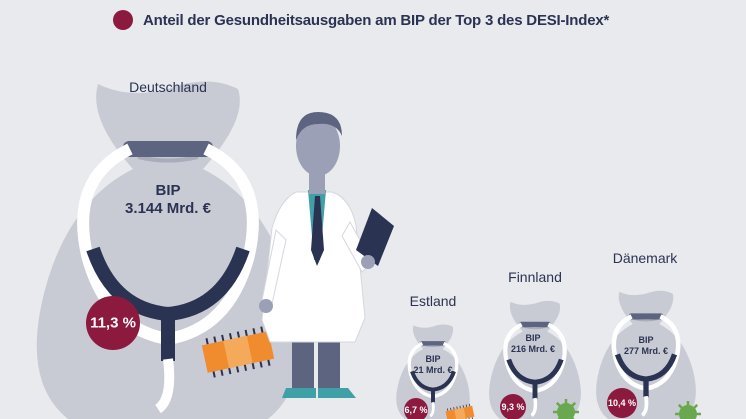  I want to click on bip-text-finnland: BIP 216 Mrd. €, so click(533, 344).